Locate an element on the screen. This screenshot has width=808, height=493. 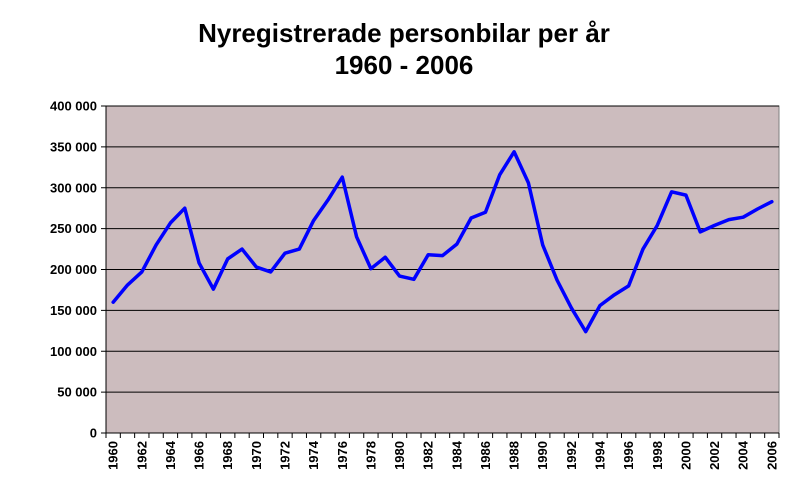
y-tick-label: 150 000 is located at coordinates (73, 310).